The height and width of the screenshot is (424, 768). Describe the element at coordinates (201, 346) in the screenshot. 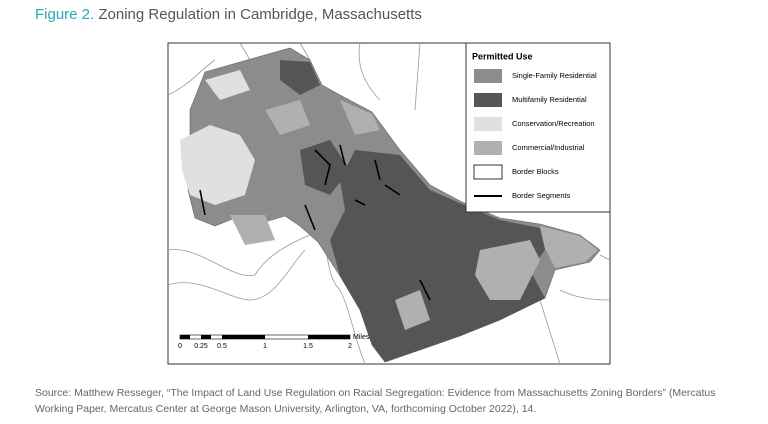

I see `scale-label: 0.25` at that location.